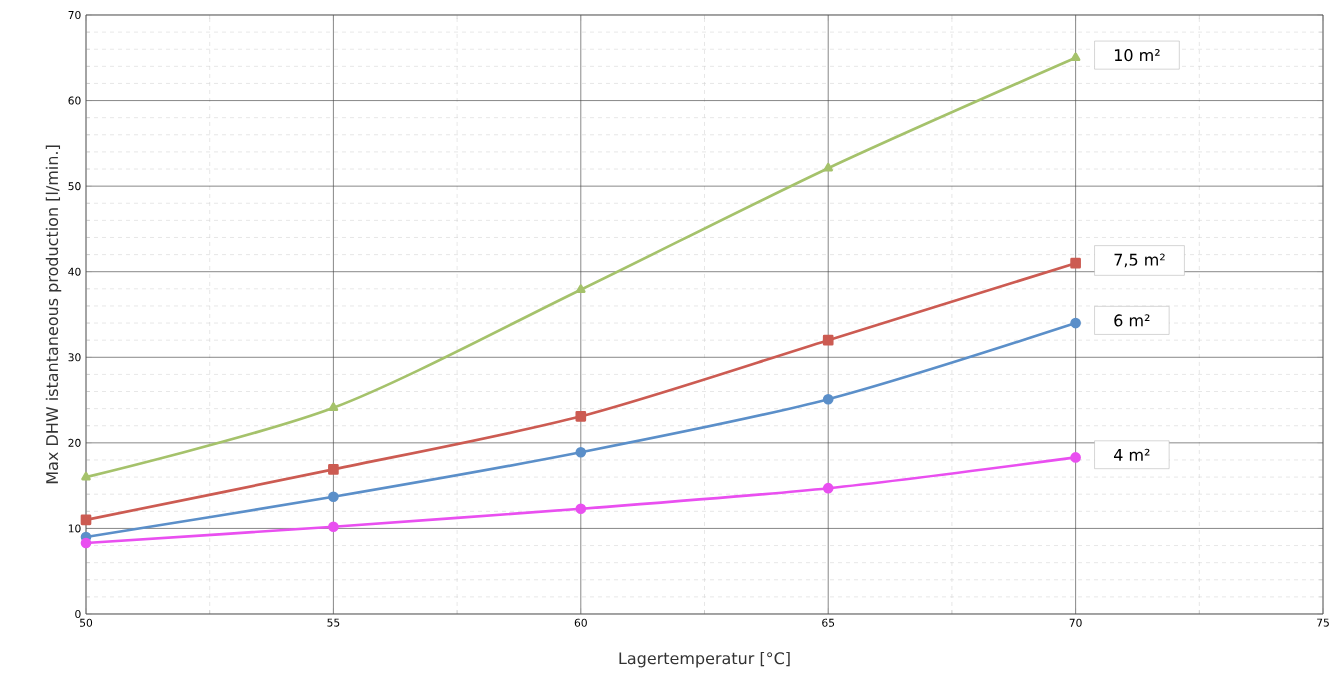  What do you see at coordinates (74, 528) in the screenshot?
I see `y-tick-label: 10` at bounding box center [74, 528].